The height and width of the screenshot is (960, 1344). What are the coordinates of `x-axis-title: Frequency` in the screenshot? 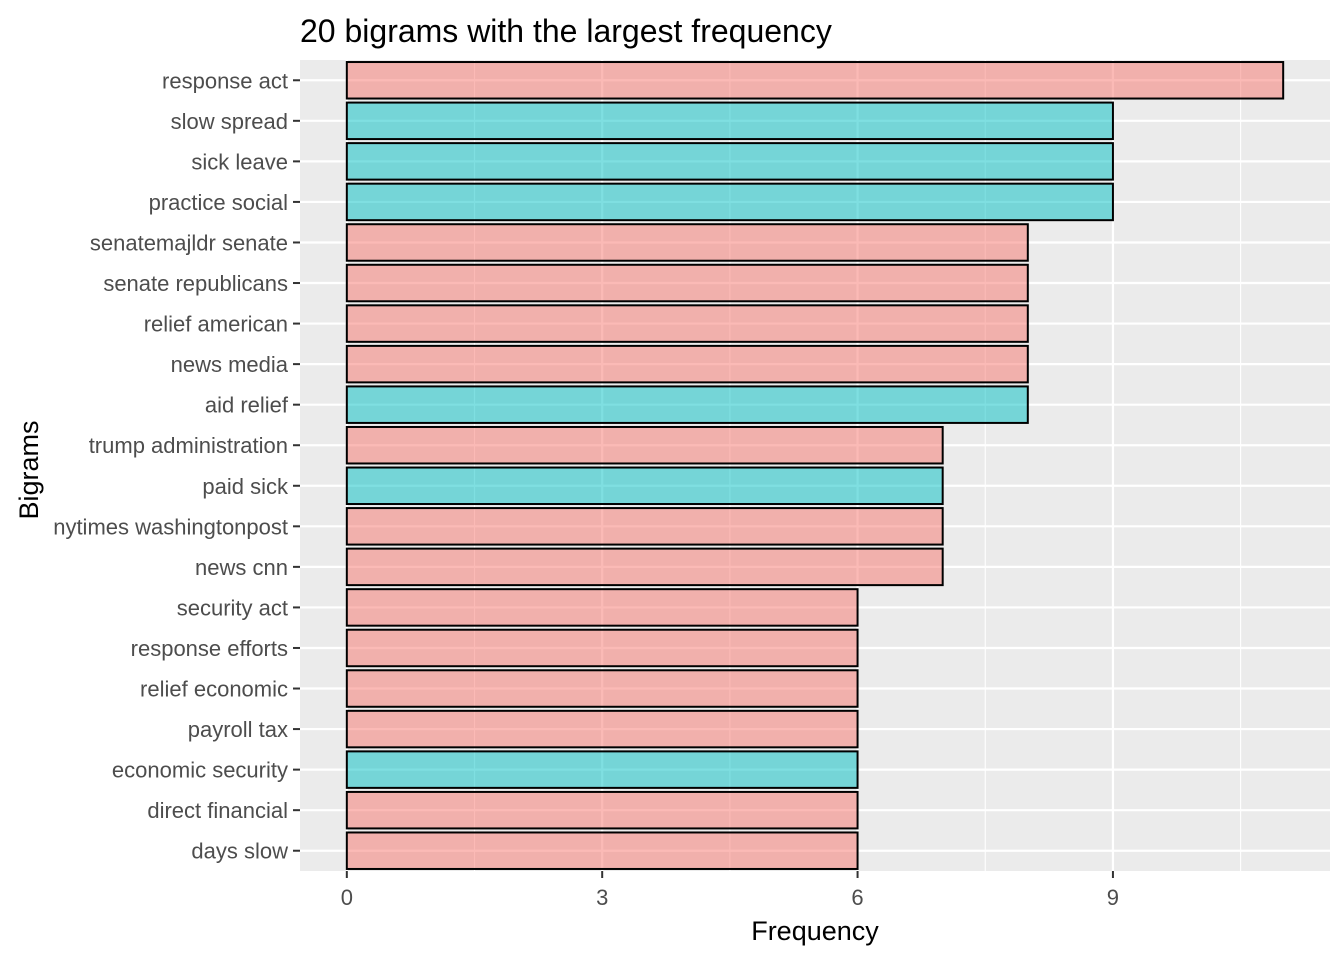 It's located at (815, 931).